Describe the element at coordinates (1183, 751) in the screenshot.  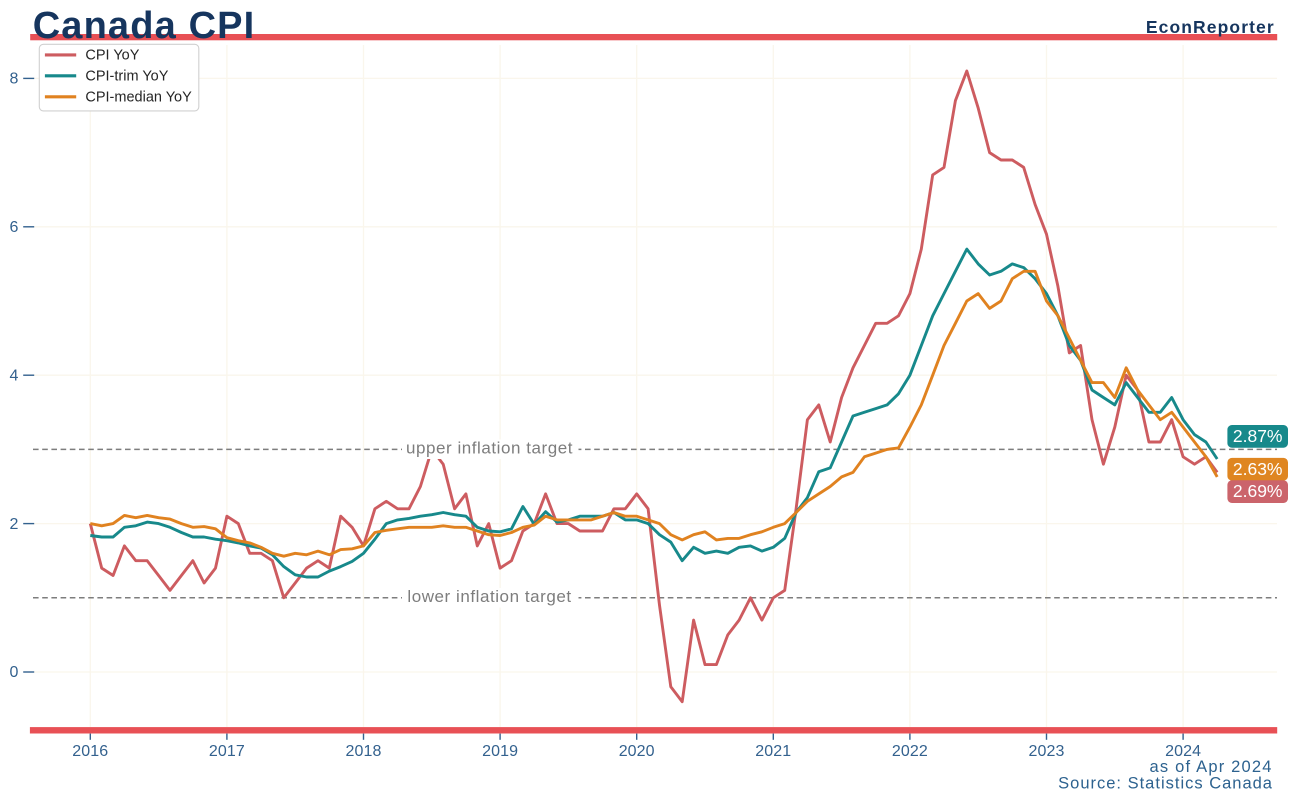
I see `svg-text: 2024` at that location.